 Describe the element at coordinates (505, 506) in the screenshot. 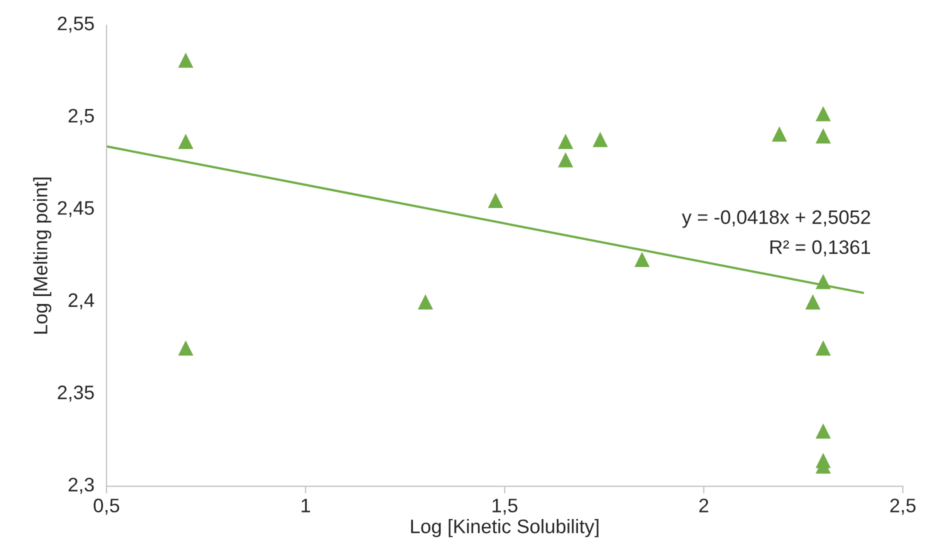

I see `x-tick-label: 1,5` at that location.